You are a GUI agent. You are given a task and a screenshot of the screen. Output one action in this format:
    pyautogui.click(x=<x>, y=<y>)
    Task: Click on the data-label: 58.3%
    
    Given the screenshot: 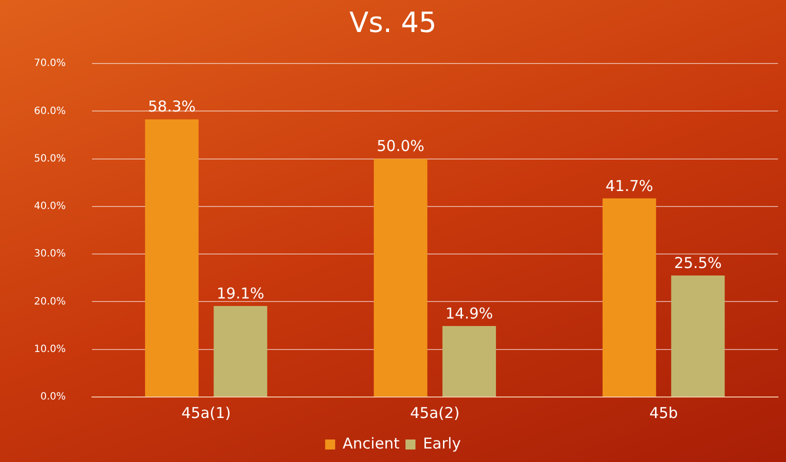 What is the action you would take?
    pyautogui.click(x=172, y=107)
    